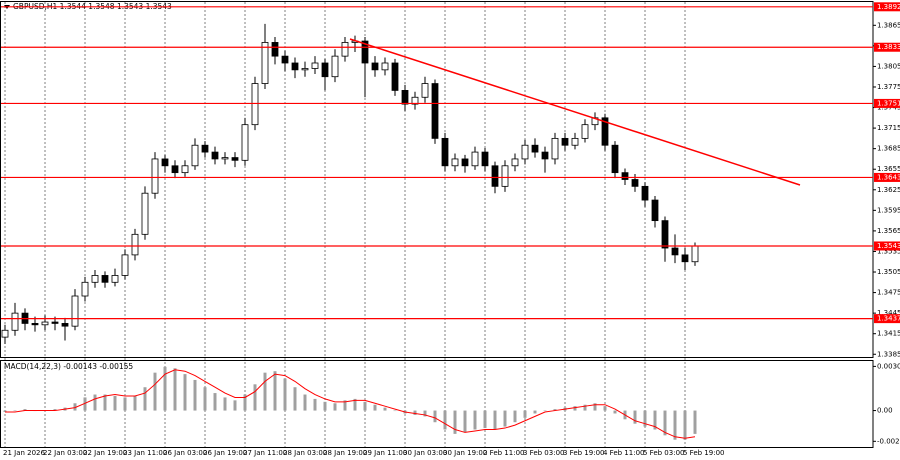 Image resolution: width=900 pixels, height=460 pixels. I want to click on x-tick-label: 26 Jan 03:00, so click(185, 453).